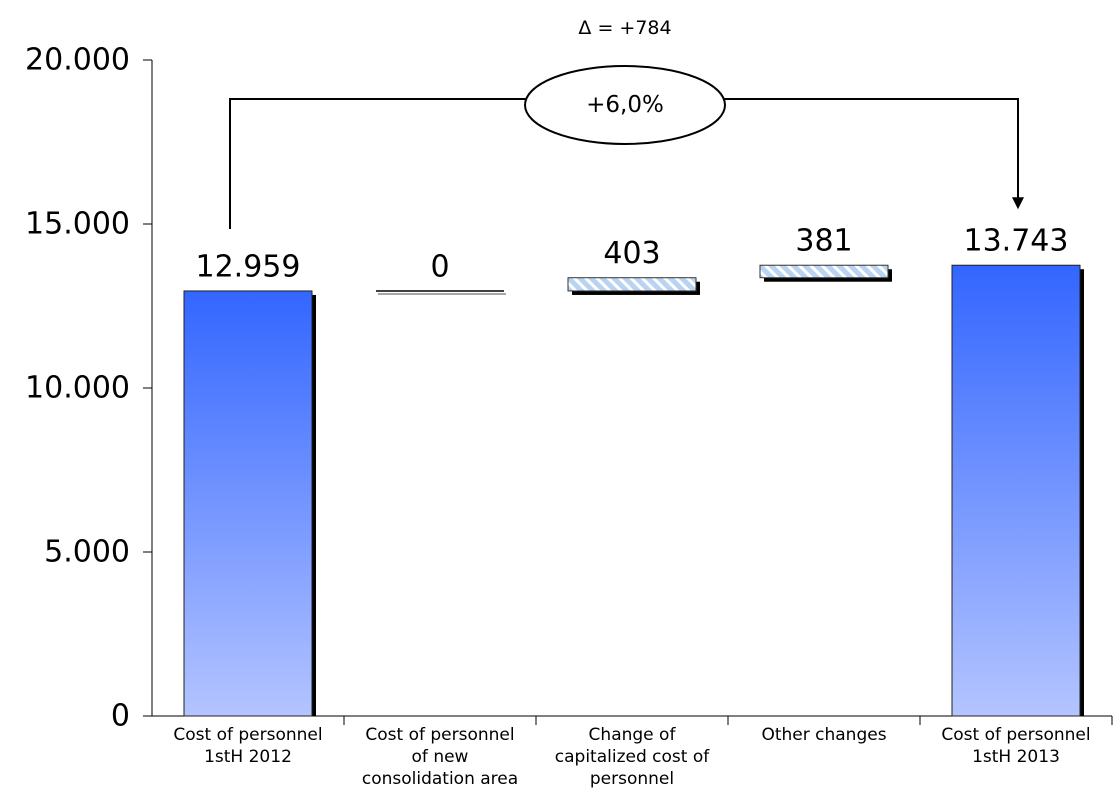 This screenshot has width=1113, height=811. I want to click on x-category-label: Cost of personnel 1stH 2012, so click(248, 746).